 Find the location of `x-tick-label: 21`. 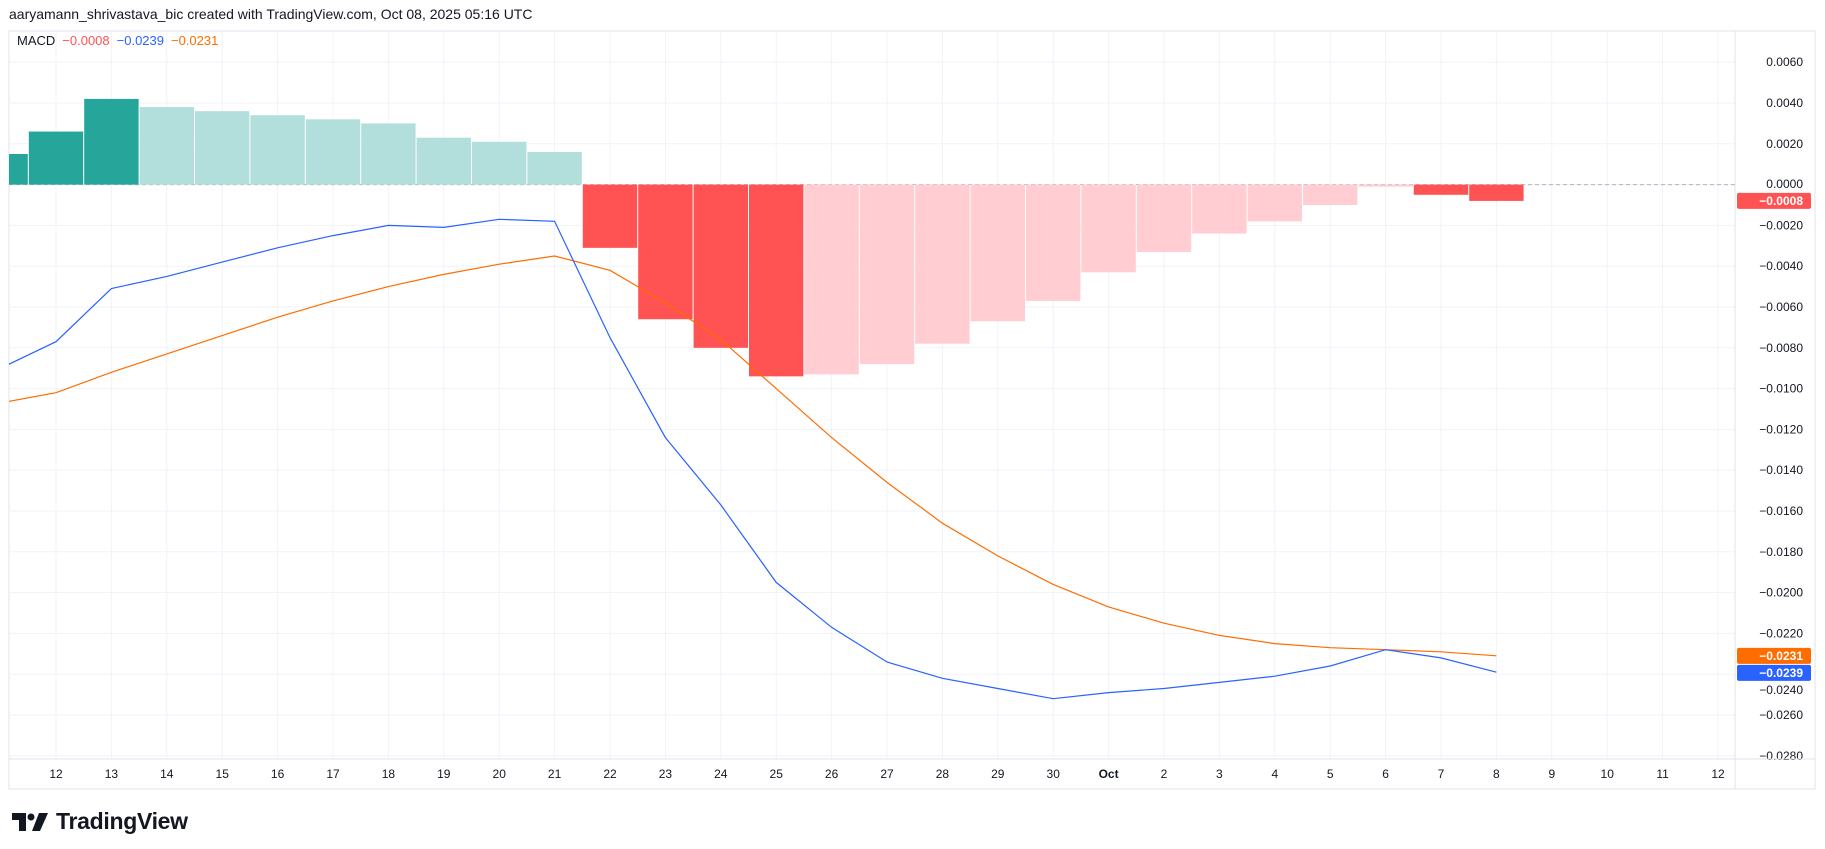

x-tick-label: 21 is located at coordinates (555, 774).